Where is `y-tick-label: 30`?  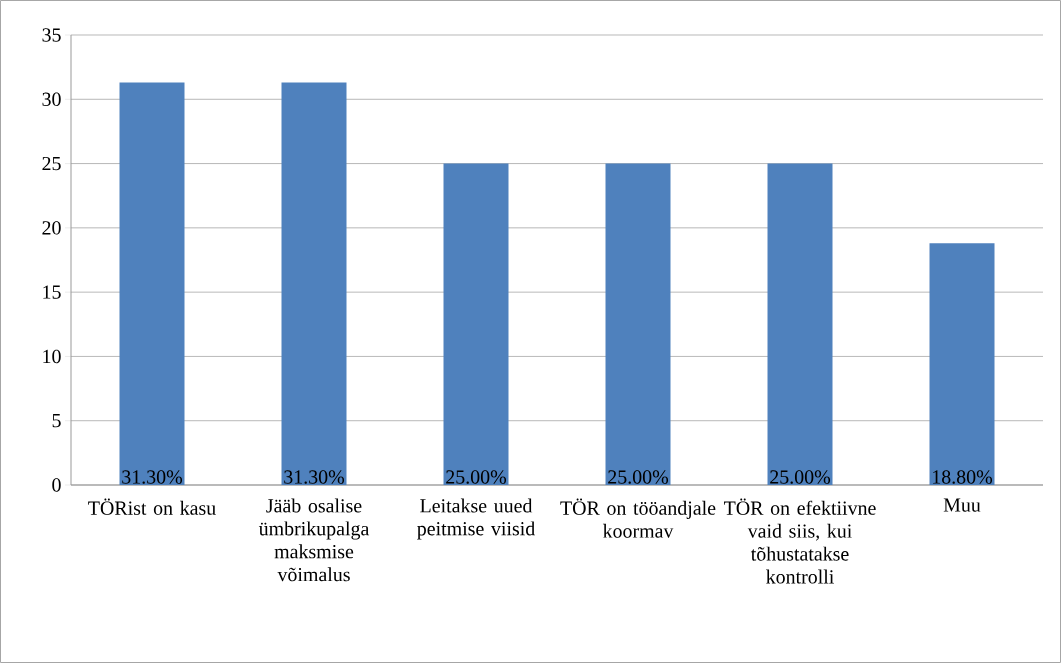
y-tick-label: 30 is located at coordinates (51, 99).